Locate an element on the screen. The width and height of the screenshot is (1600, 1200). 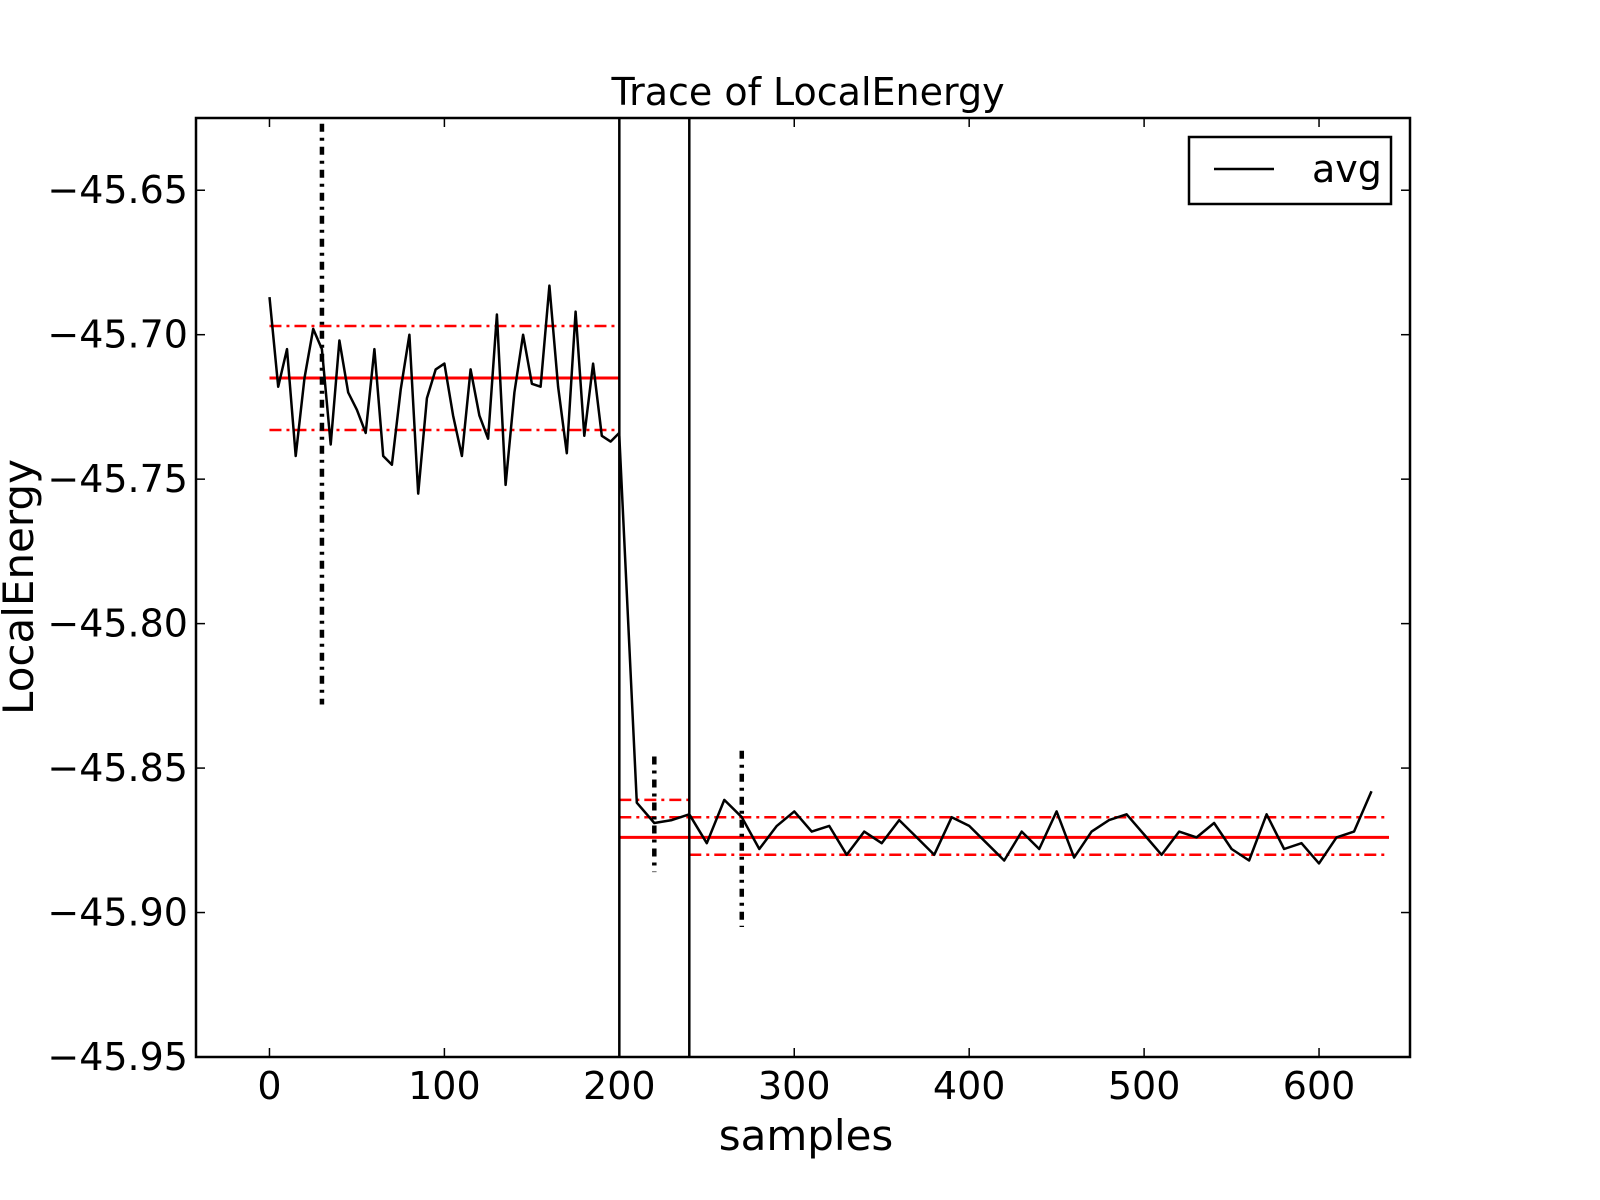
legend-box is located at coordinates (1290, 170).